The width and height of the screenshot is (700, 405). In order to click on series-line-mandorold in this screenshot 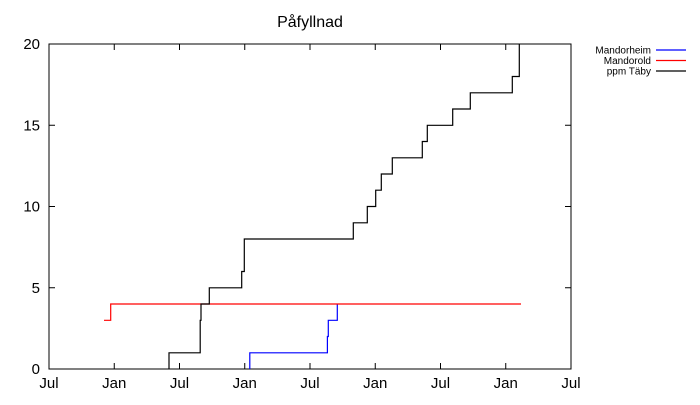, I will do `click(312, 312)`.